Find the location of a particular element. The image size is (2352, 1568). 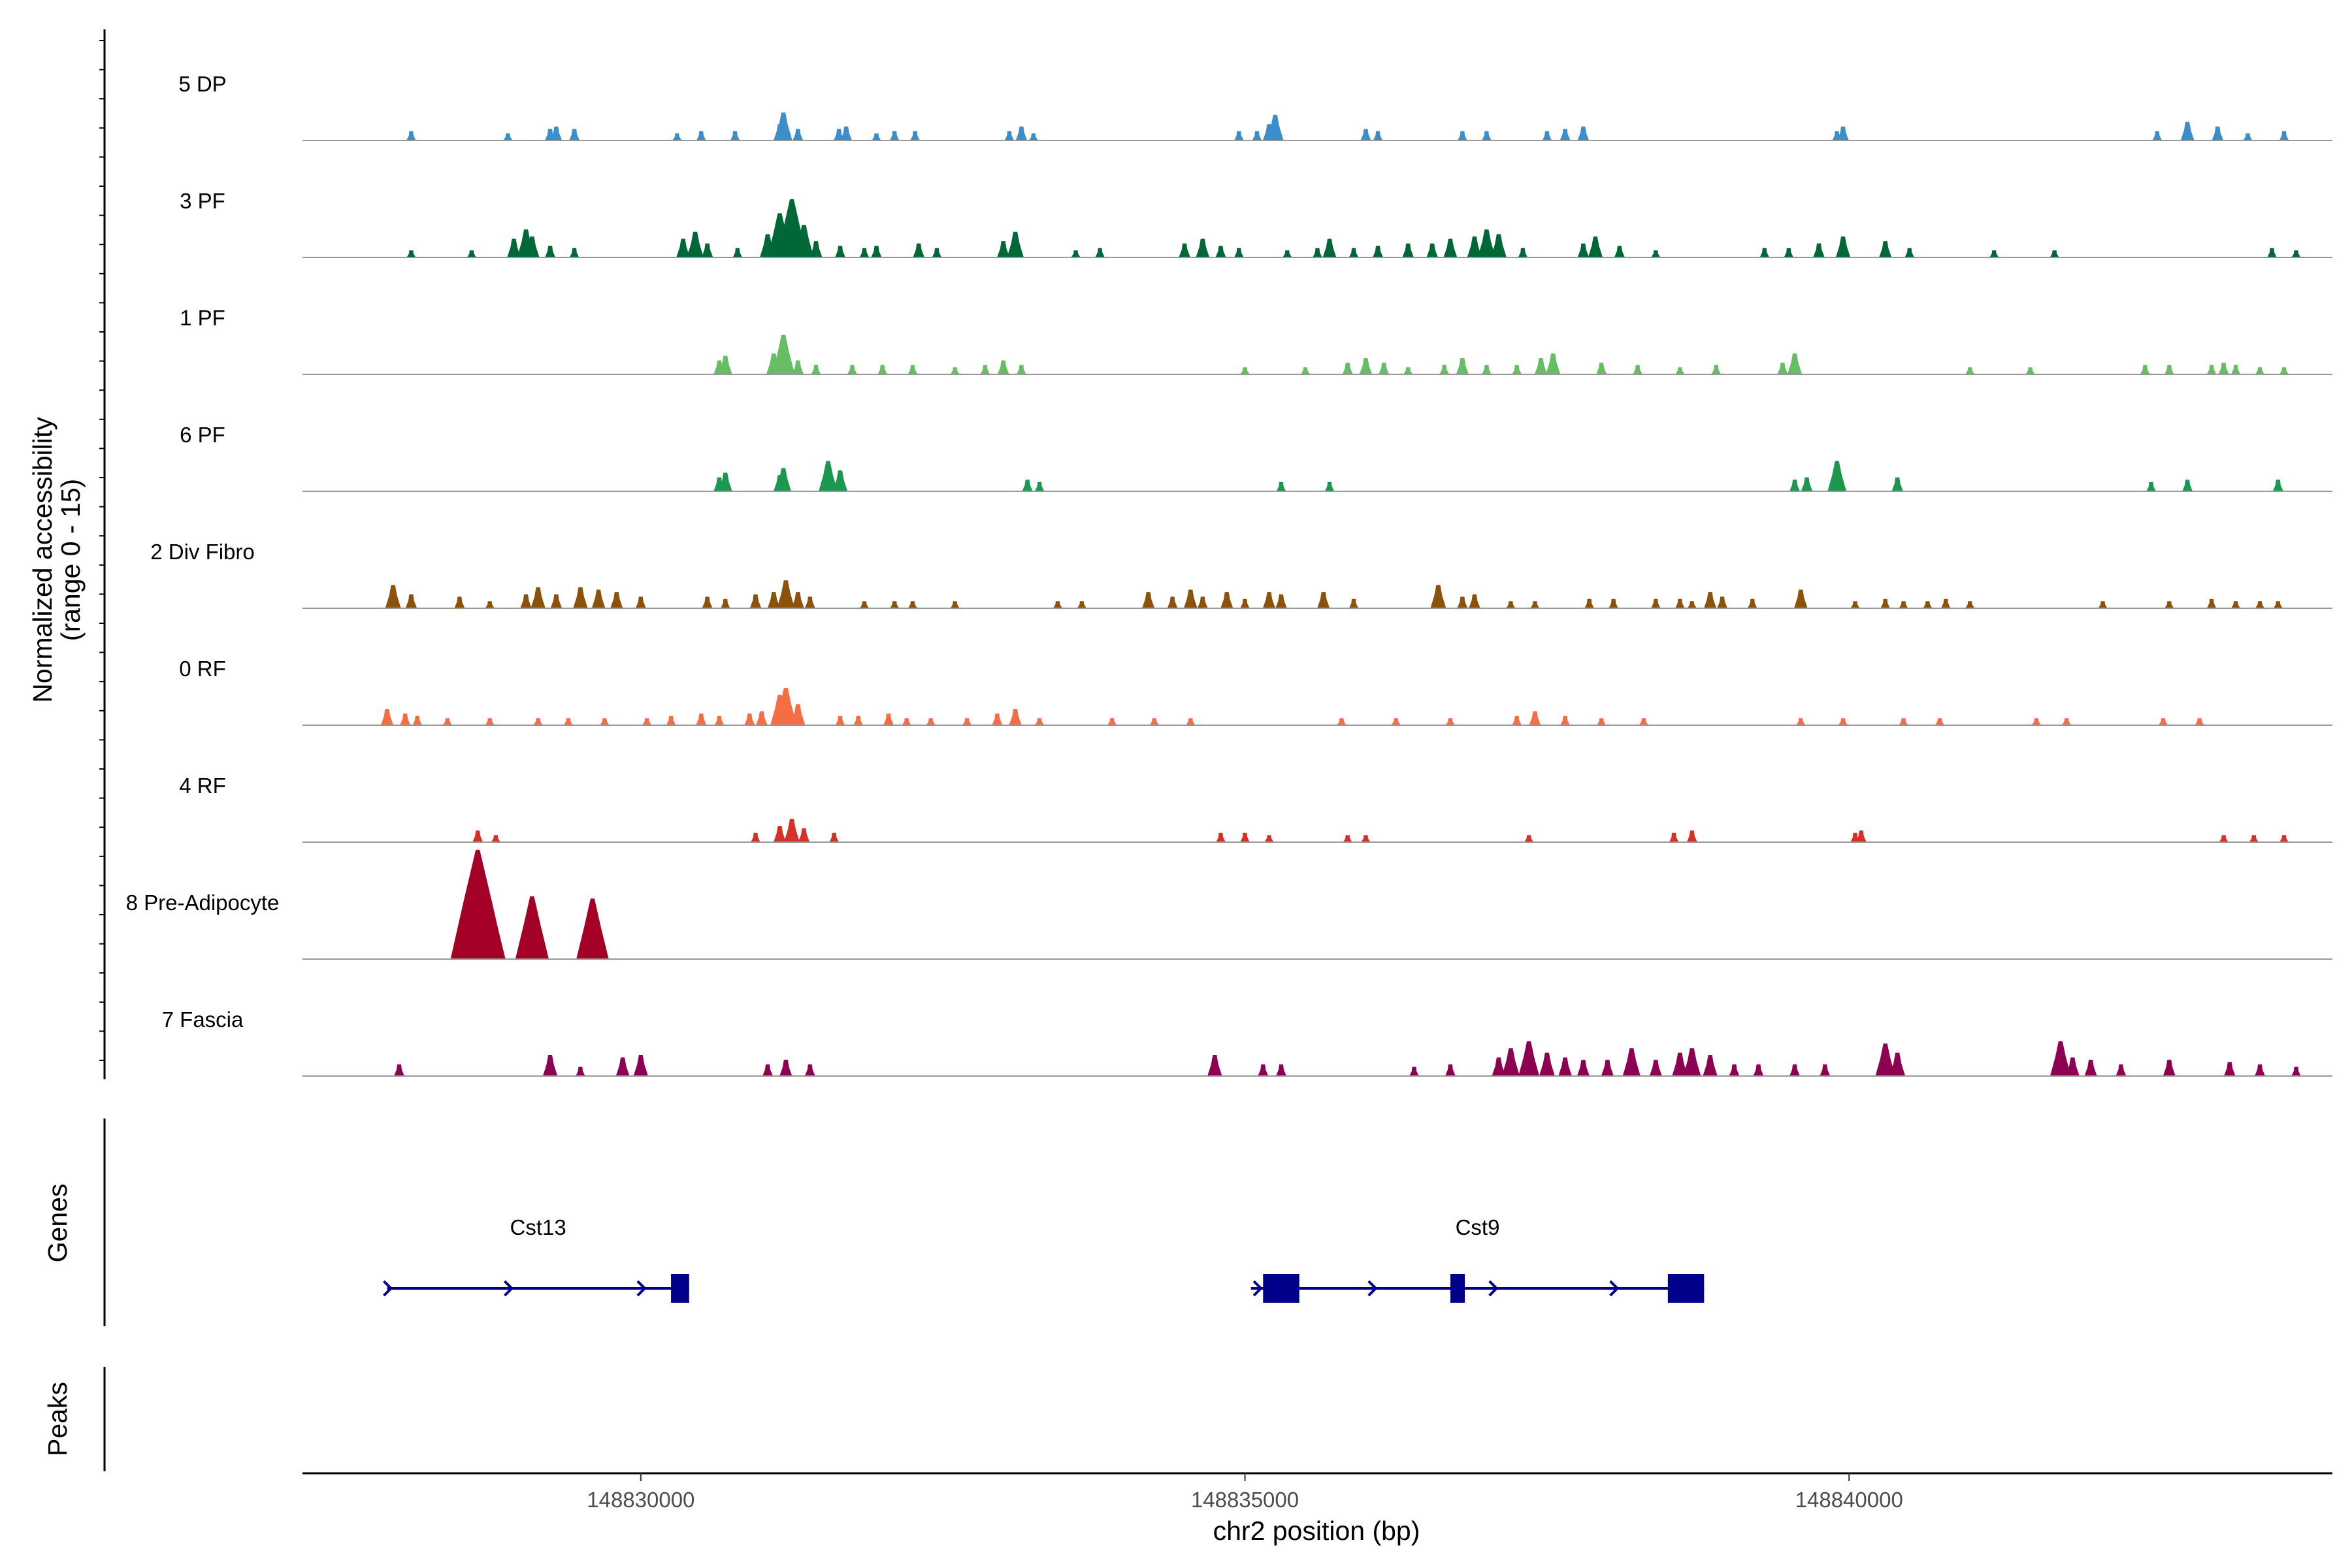

gene-annotation-track: Cst13 Cst9 is located at coordinates (1044, 1259).